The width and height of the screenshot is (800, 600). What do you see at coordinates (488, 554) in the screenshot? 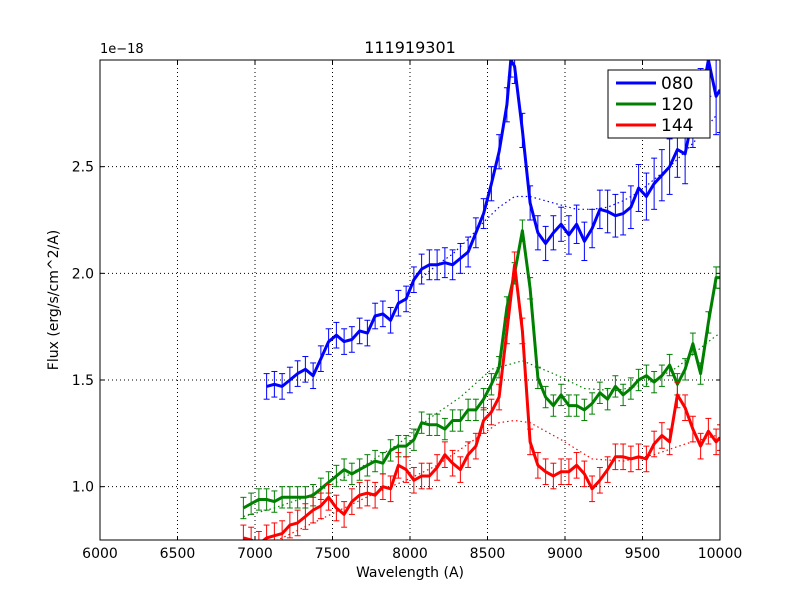
I see `x-tick-label: 8500` at bounding box center [488, 554].